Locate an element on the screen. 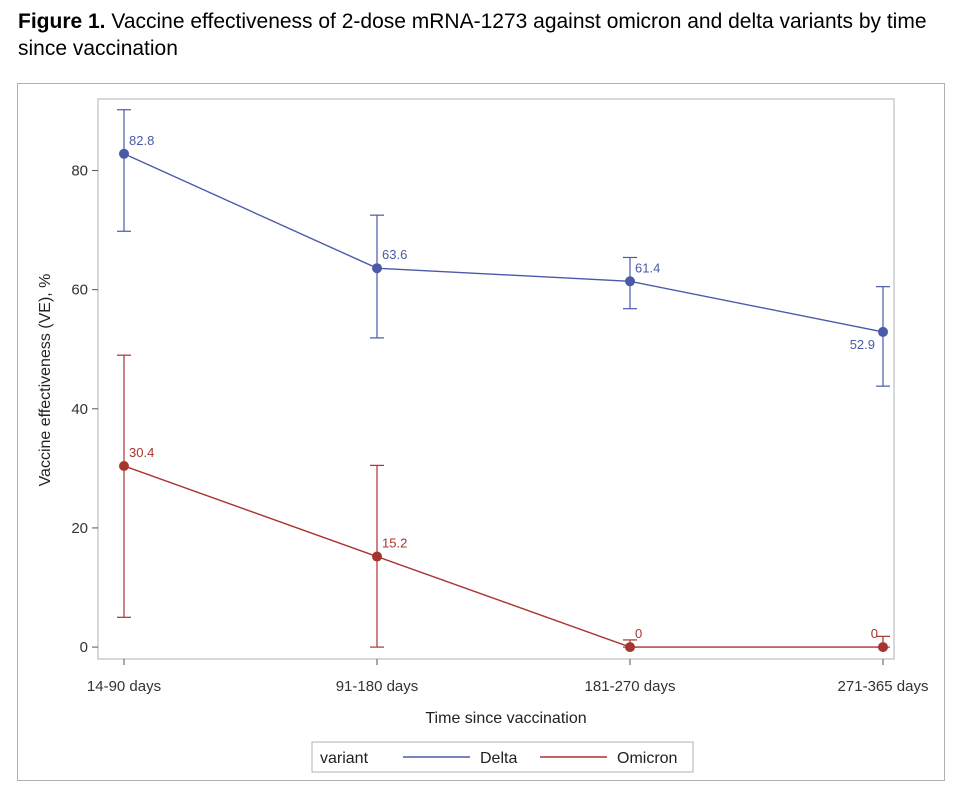  data-label: 52.9 is located at coordinates (862, 344).